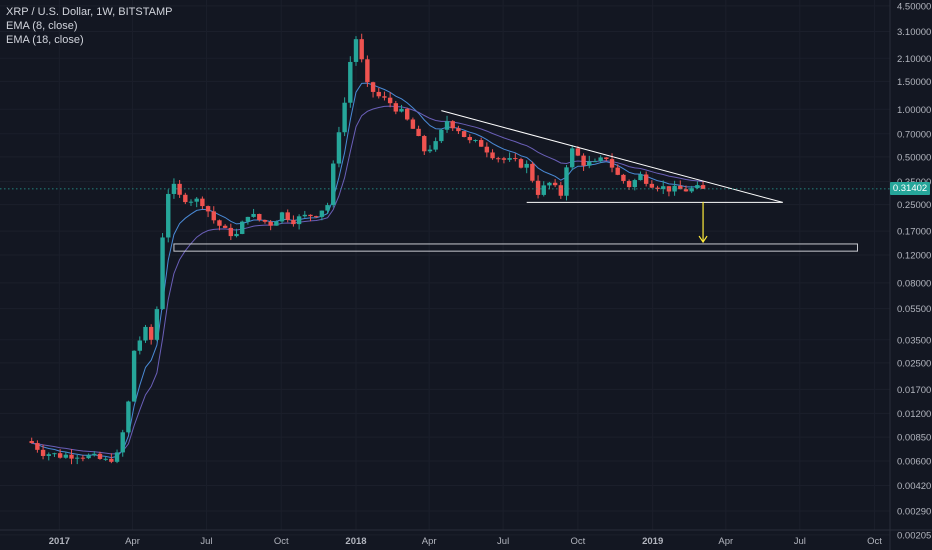 This screenshot has width=932, height=550. Describe the element at coordinates (42, 26) in the screenshot. I see `ema-fast-label: EMA (8, close)` at that location.